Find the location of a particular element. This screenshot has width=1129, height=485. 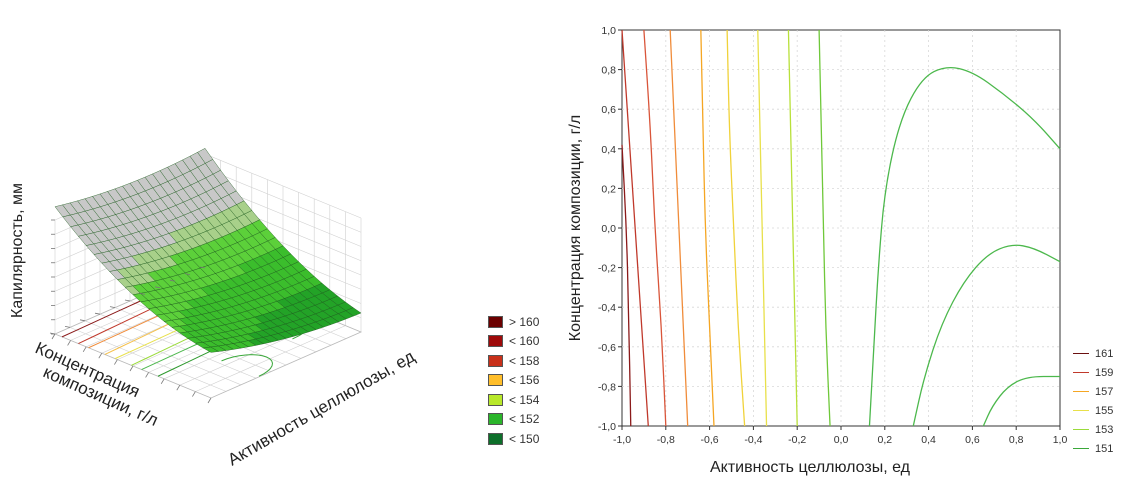

contour-legend-item: 159 is located at coordinates (1101, 372).